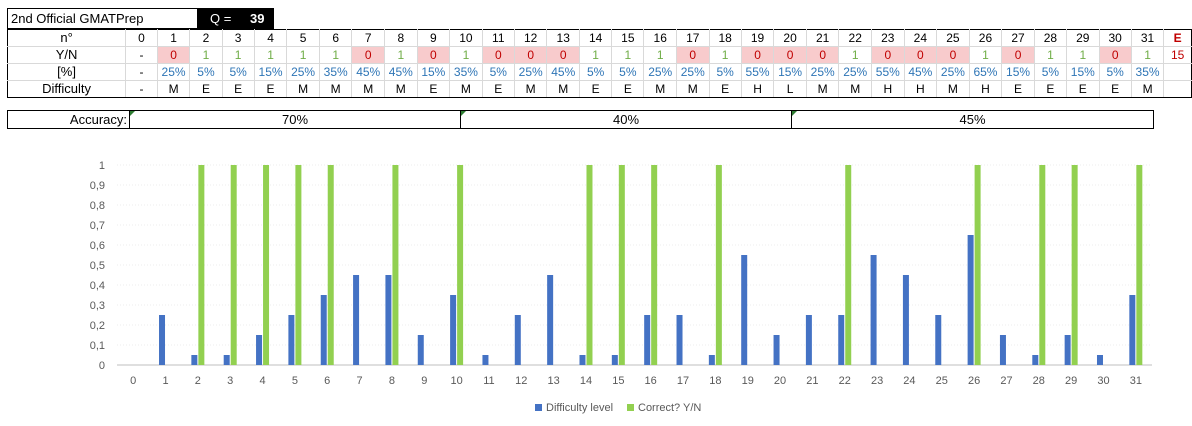 The height and width of the screenshot is (426, 1192). What do you see at coordinates (985, 38) in the screenshot?
I see `cell-numbers-26: 26` at bounding box center [985, 38].